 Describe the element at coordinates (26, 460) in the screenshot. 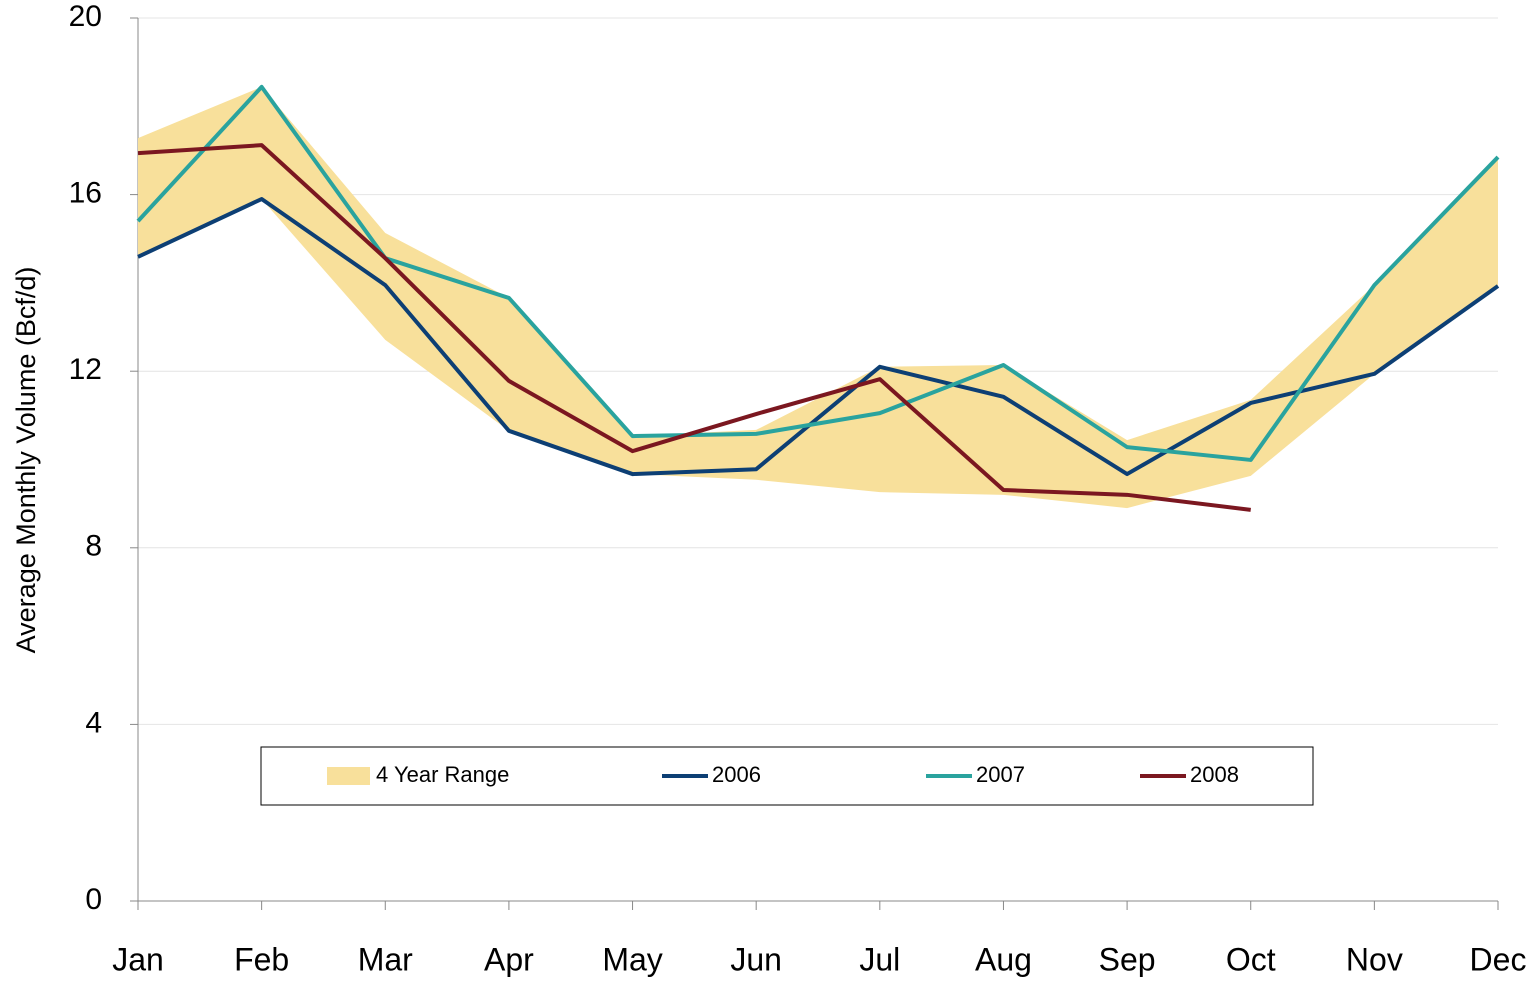

I see `y-axis-title: Average Monthly Volume (Bcf/d)` at that location.